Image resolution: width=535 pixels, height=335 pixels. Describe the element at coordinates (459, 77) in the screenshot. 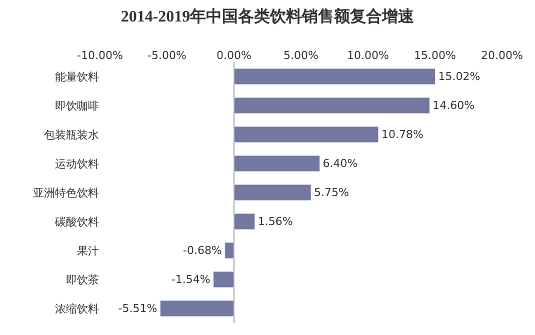

I see `data-label: 15.02%` at that location.